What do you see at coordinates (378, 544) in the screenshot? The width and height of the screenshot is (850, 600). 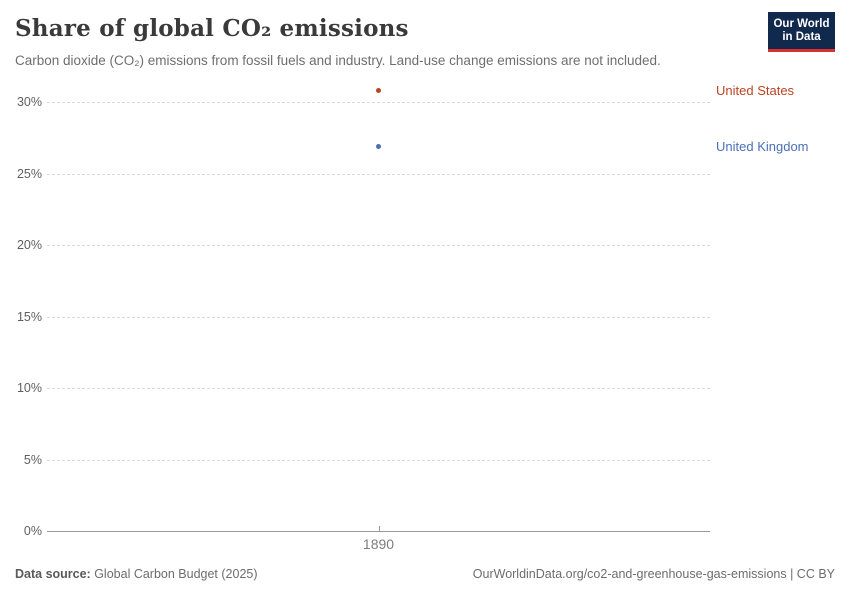 I see `x-axis-tick-label: 1890` at bounding box center [378, 544].